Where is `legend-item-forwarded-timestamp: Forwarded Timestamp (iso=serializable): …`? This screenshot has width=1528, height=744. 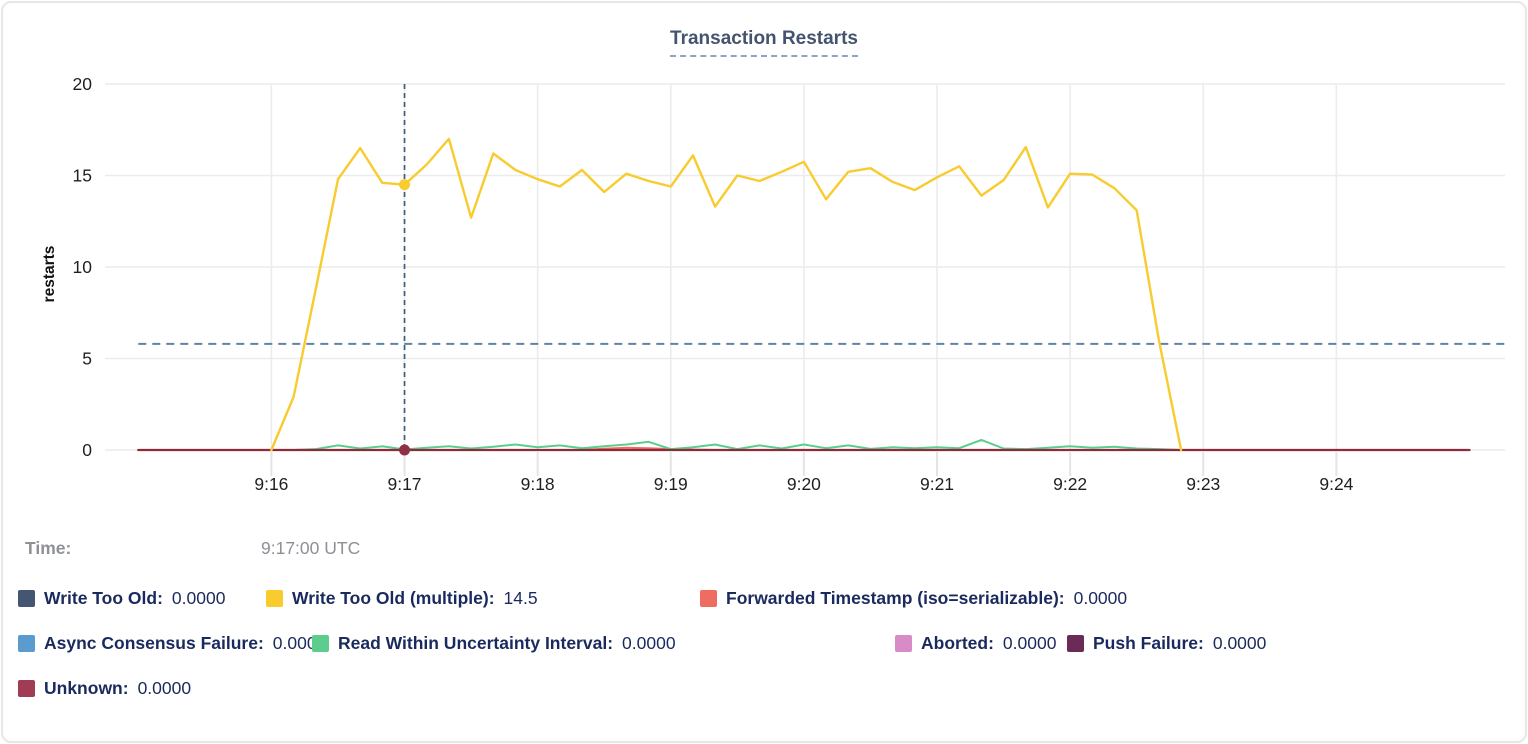
legend-item-forwarded-timestamp: Forwarded Timestamp (iso=serializable): … is located at coordinates (913, 598).